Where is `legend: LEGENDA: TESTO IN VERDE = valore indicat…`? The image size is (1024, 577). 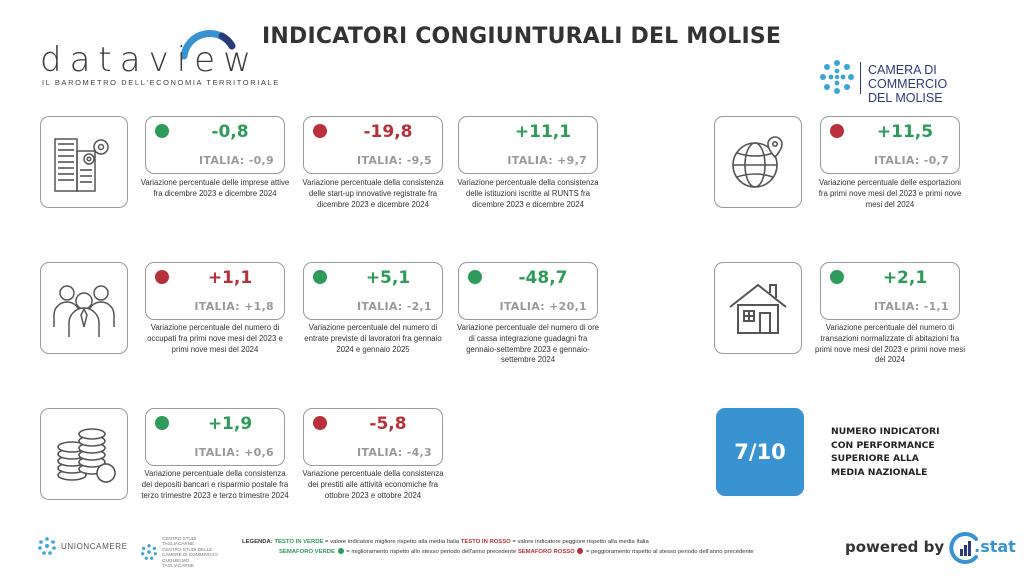
legend: LEGENDA: TESTO IN VERDE = valore indicat… is located at coordinates (498, 547).